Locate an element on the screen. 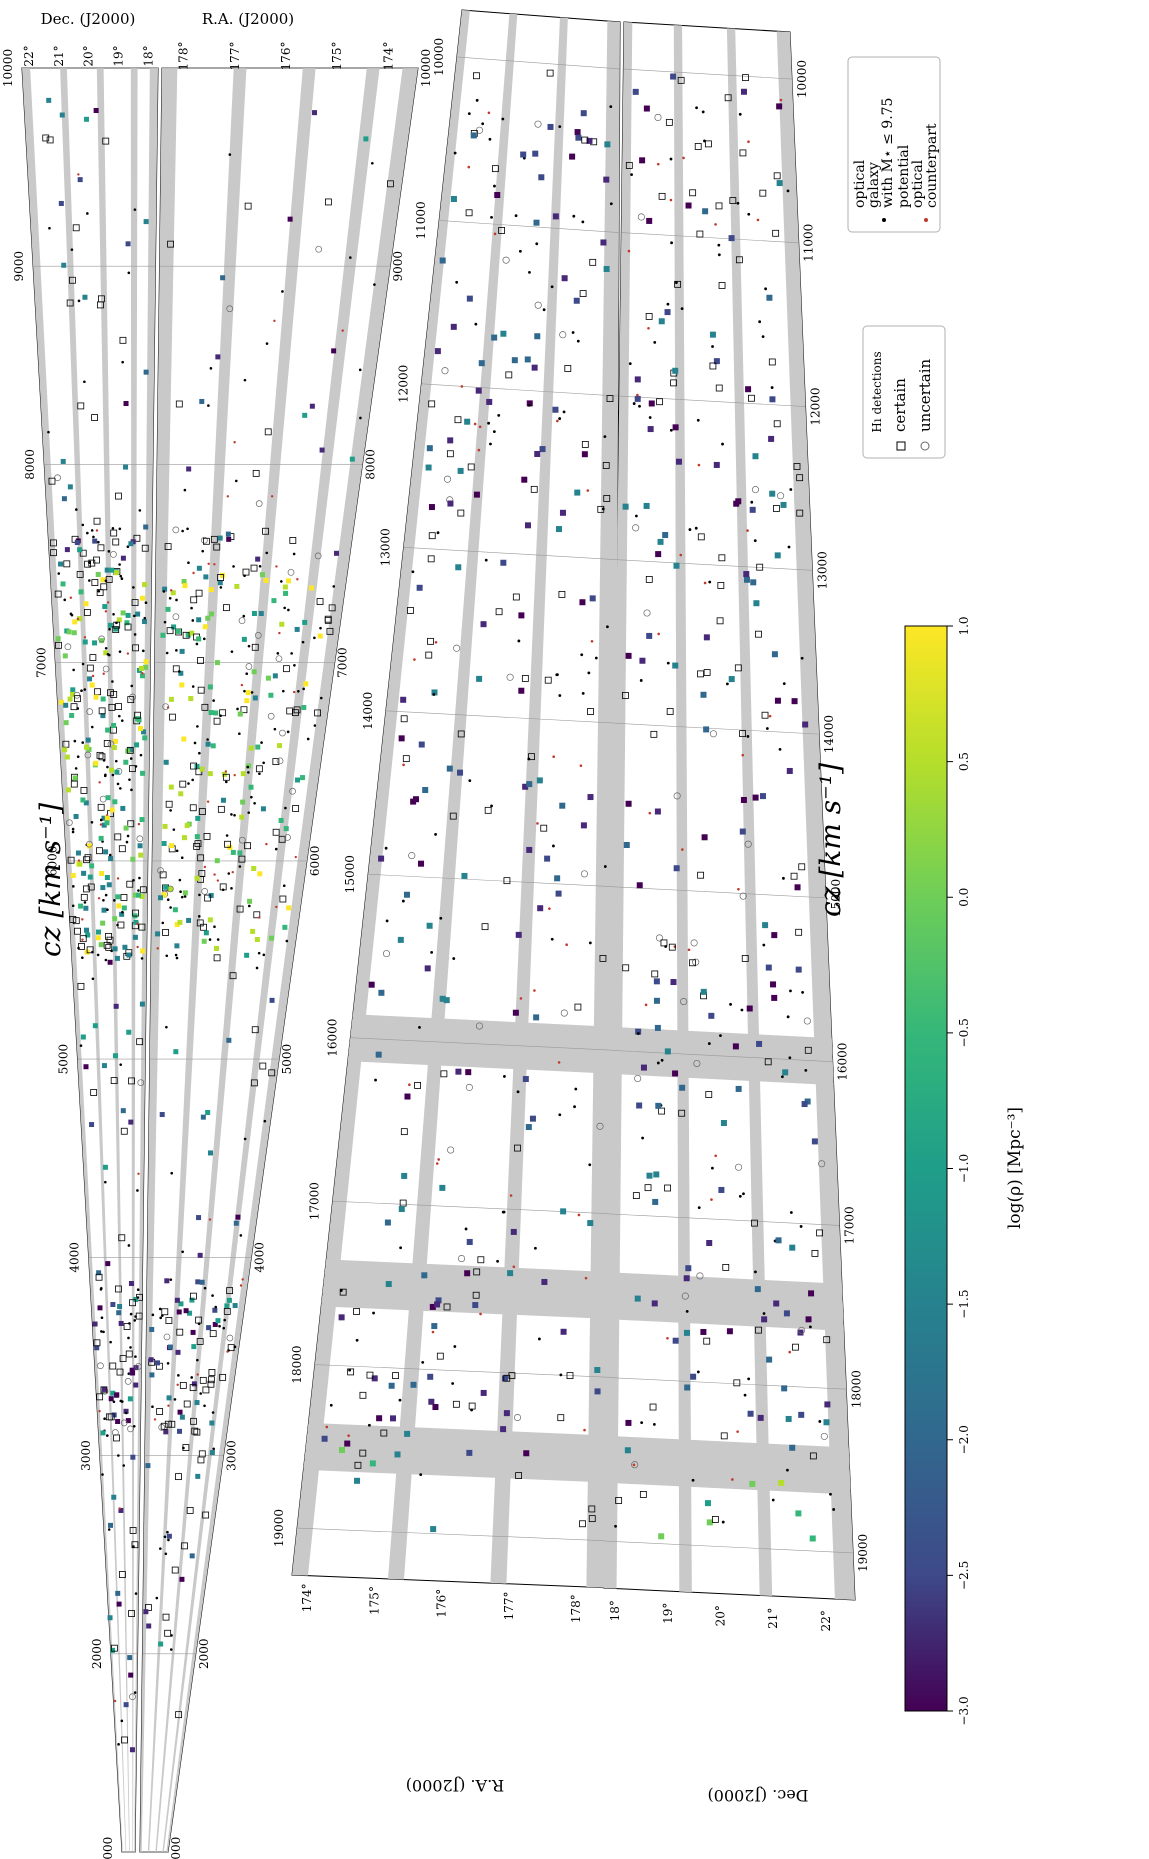 The image size is (1149, 1859). dec-zoom-cz-gridline is located at coordinates (726, 1383).